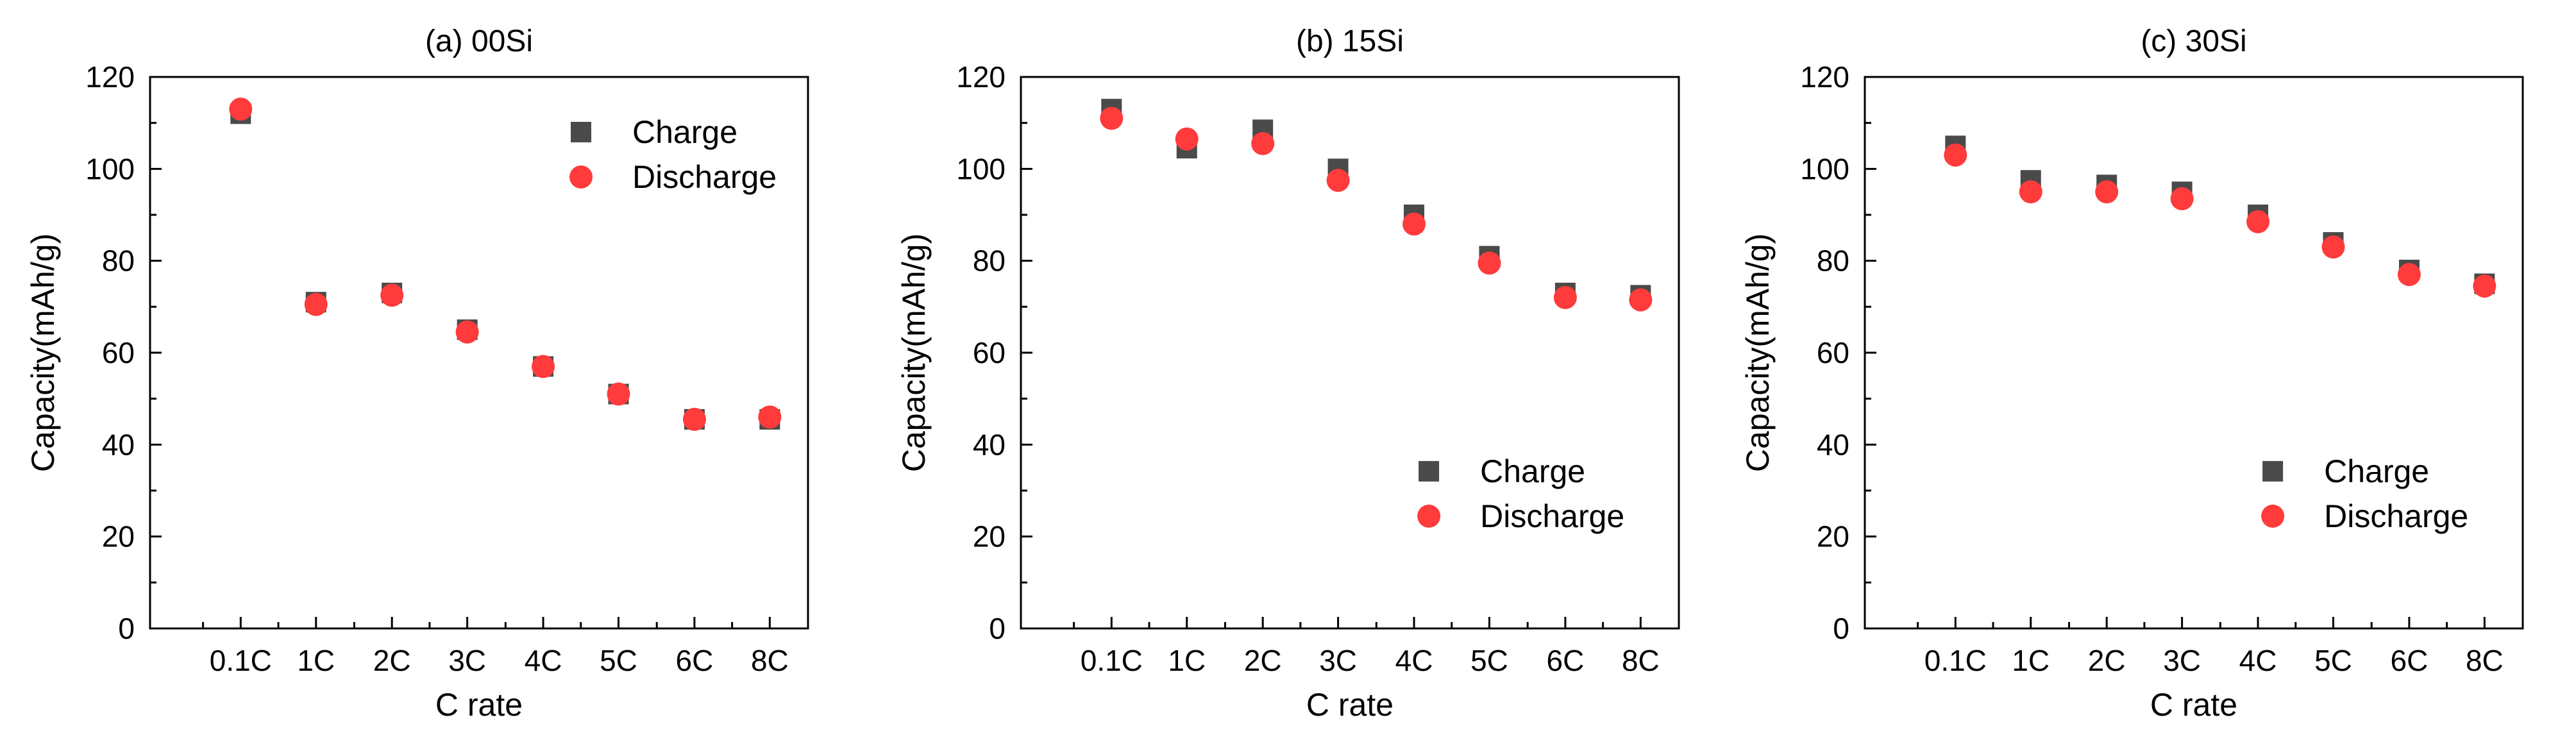  What do you see at coordinates (2193, 41) in the screenshot?
I see `chart-title: (c) 30Si` at bounding box center [2193, 41].